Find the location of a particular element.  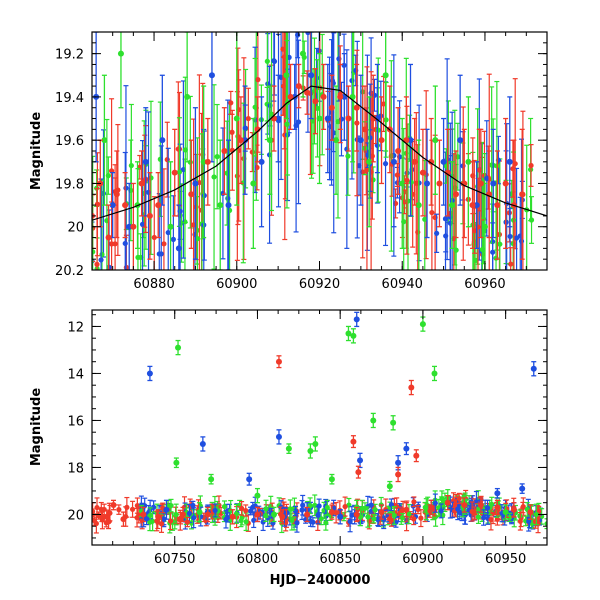

y-tick-label: 18 is located at coordinates (75, 468).